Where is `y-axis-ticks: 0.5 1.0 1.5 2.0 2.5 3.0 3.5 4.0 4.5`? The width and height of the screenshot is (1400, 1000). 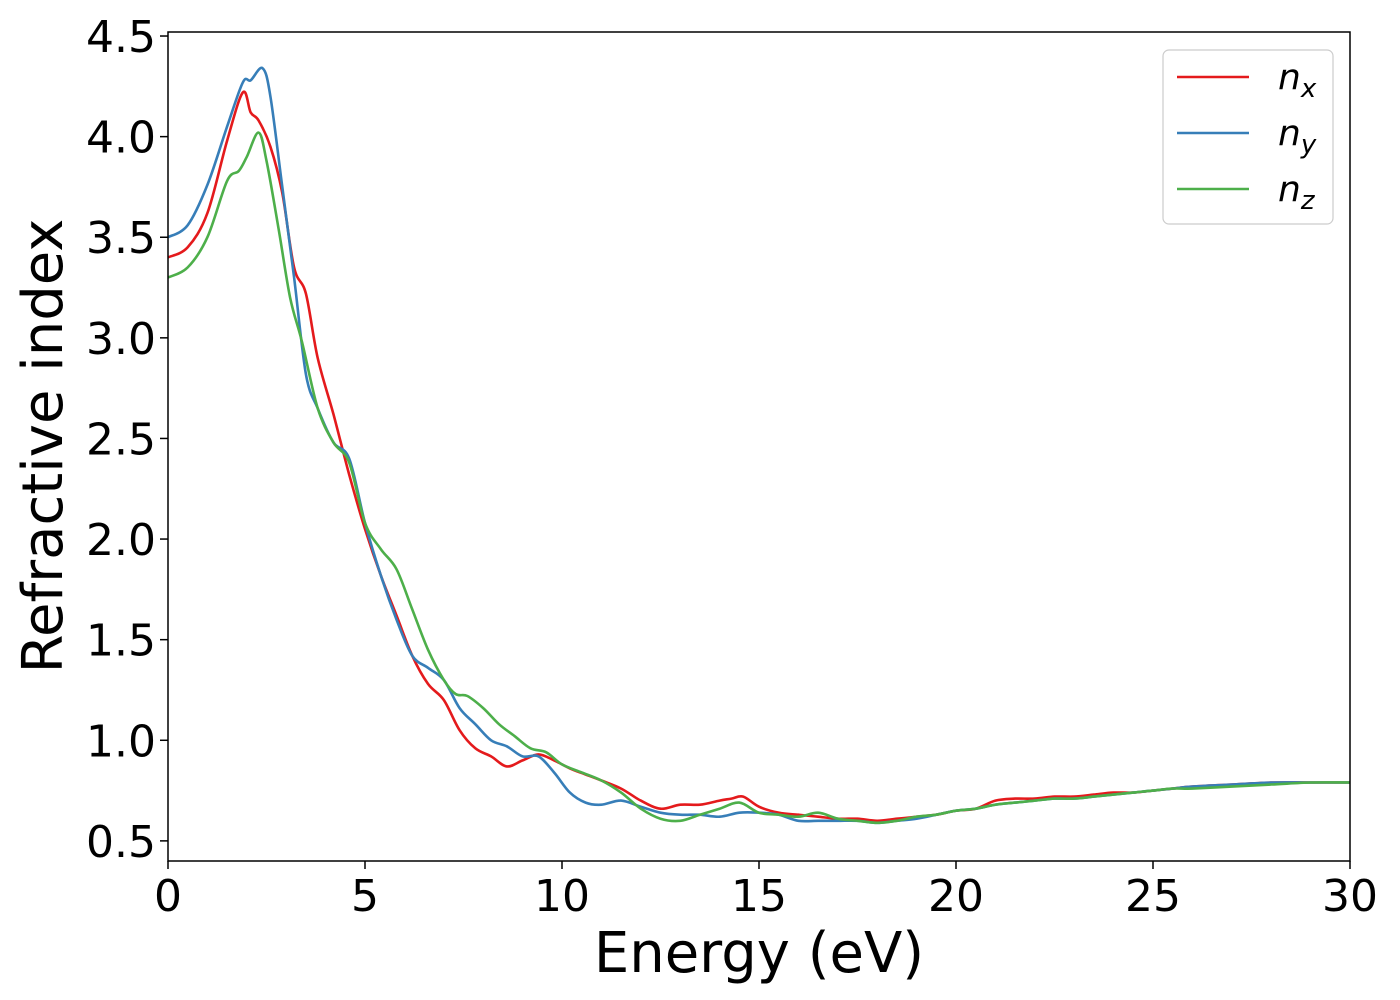
y-axis-ticks: 0.5 1.0 1.5 2.0 2.5 3.0 3.5 4.0 4.5 is located at coordinates (127, 440).